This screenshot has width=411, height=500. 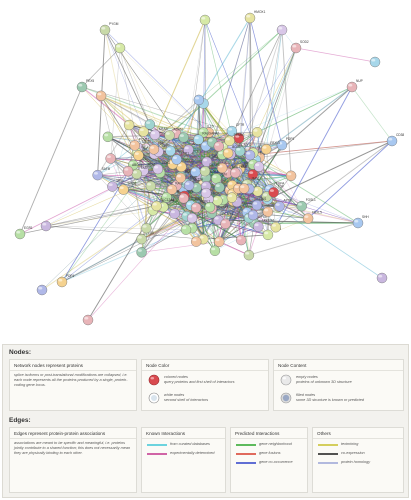 What do you see at coordinates (243, 150) in the screenshot?
I see `protein-node: MYC` at bounding box center [243, 150].